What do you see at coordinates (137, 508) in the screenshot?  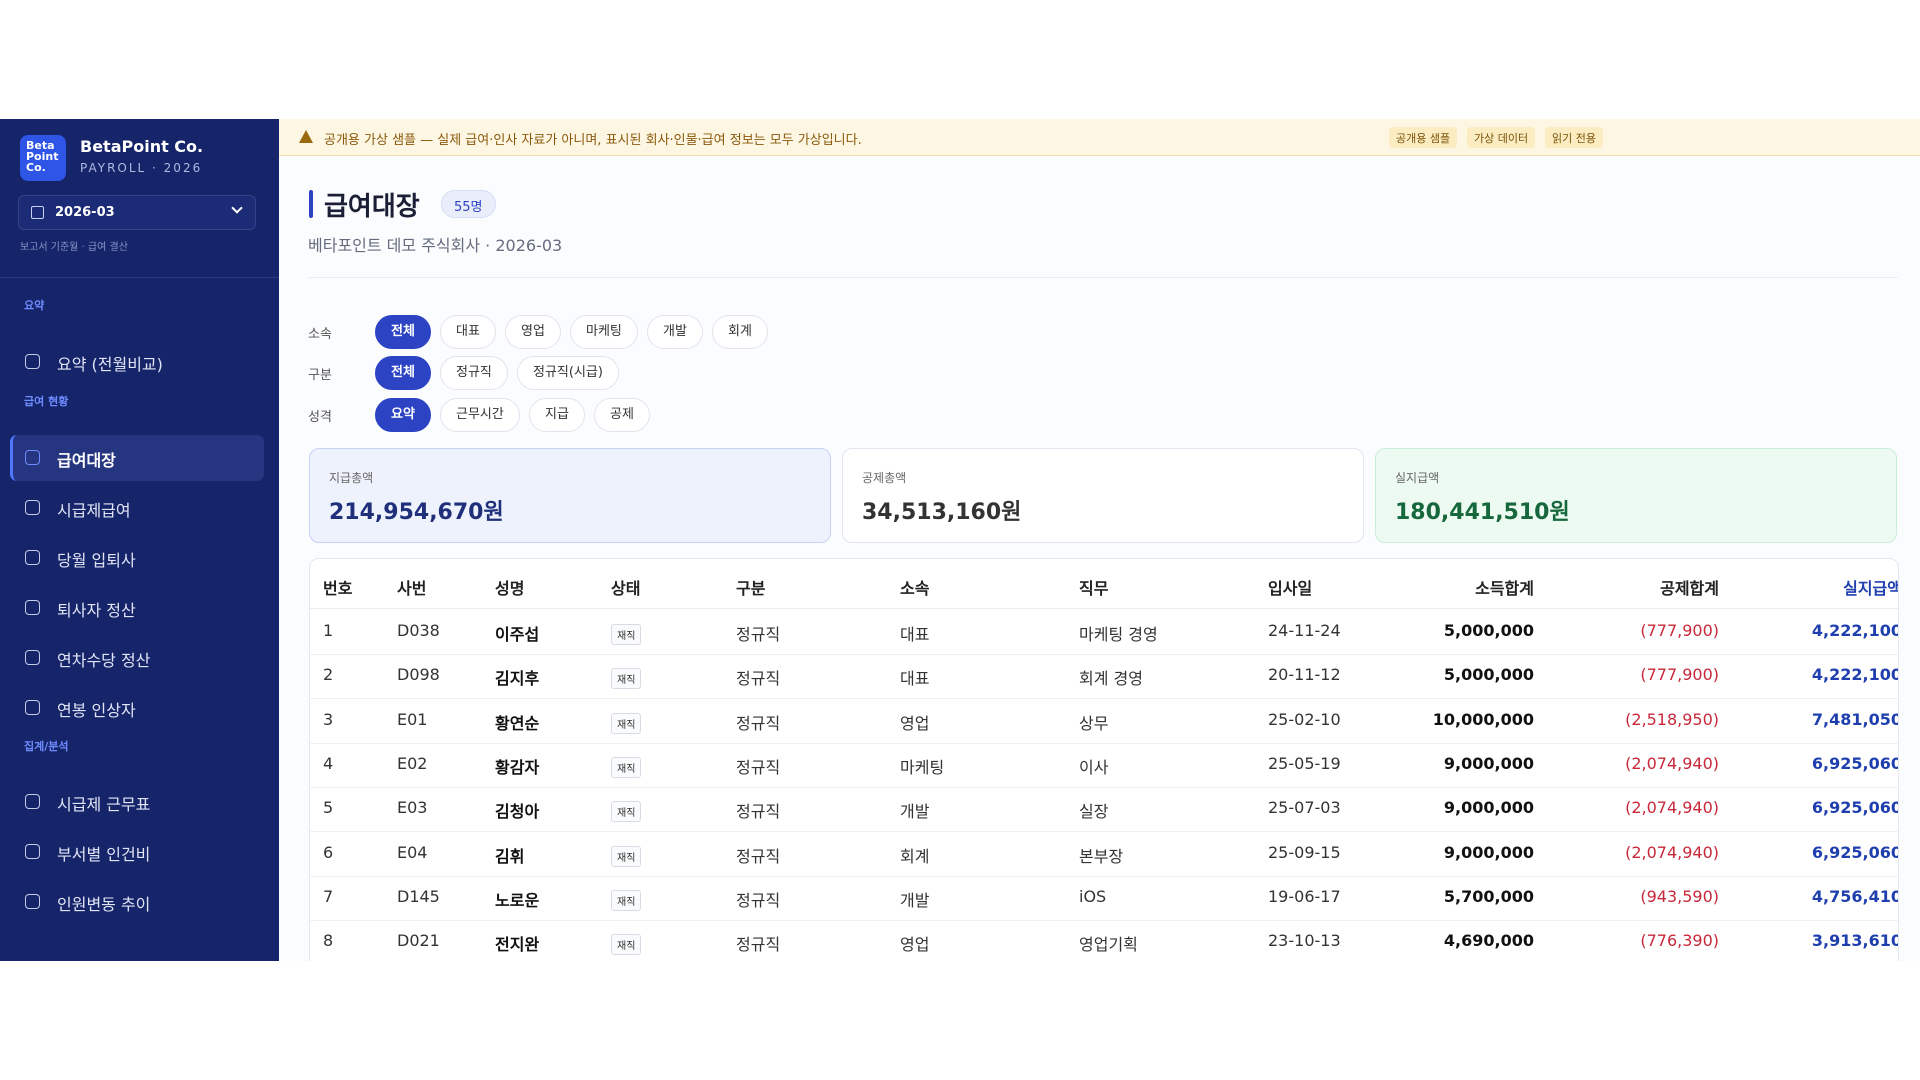 I see `nav-item: 시급제급여` at bounding box center [137, 508].